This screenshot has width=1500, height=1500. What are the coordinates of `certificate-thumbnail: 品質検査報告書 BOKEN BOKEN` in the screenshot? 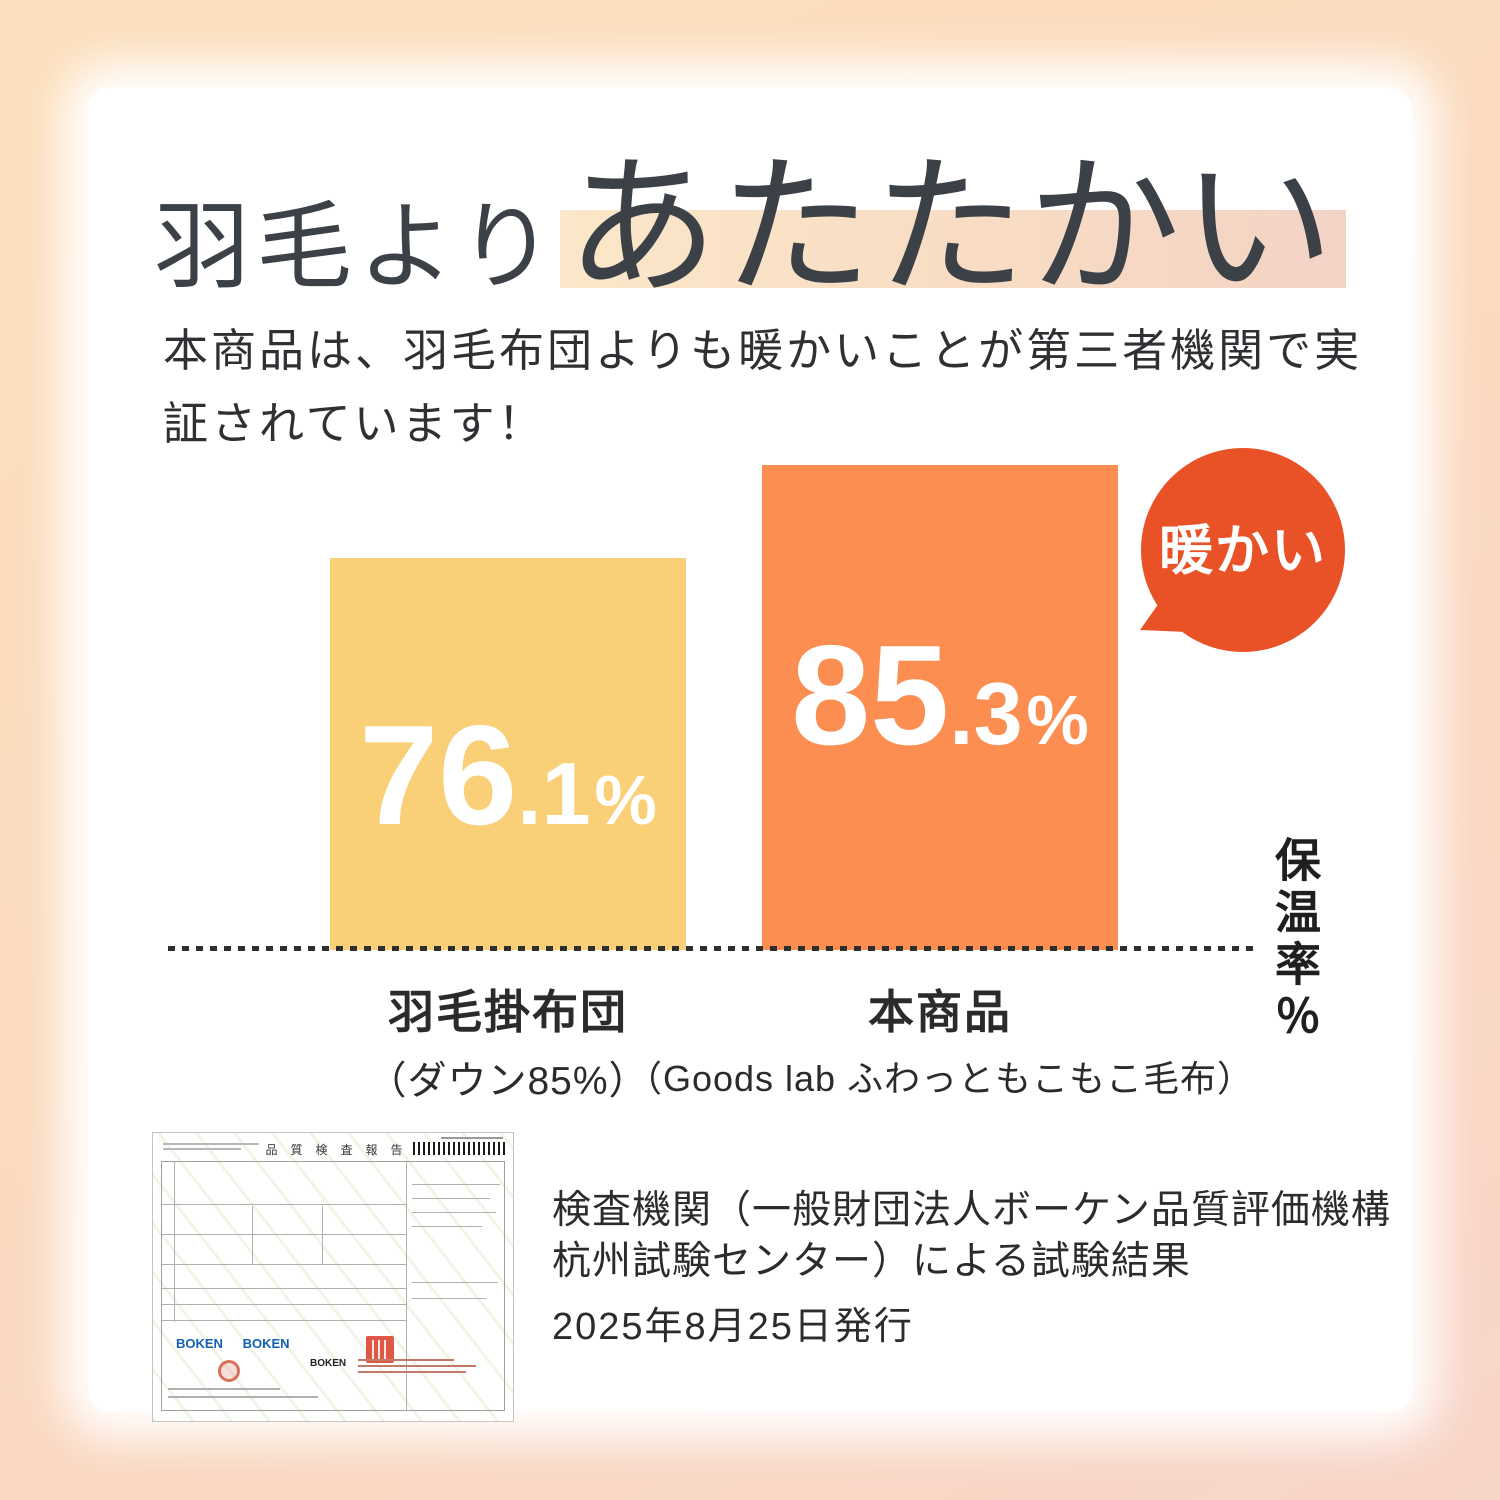 It's located at (333, 1277).